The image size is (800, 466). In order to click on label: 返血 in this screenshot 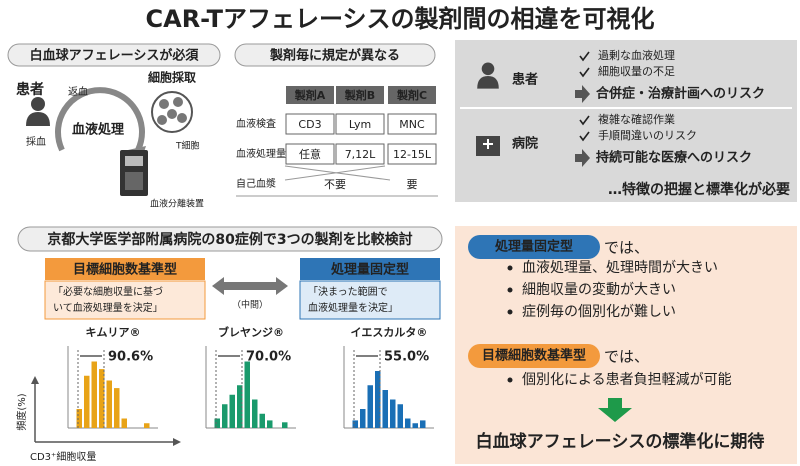, I will do `click(78, 91)`.